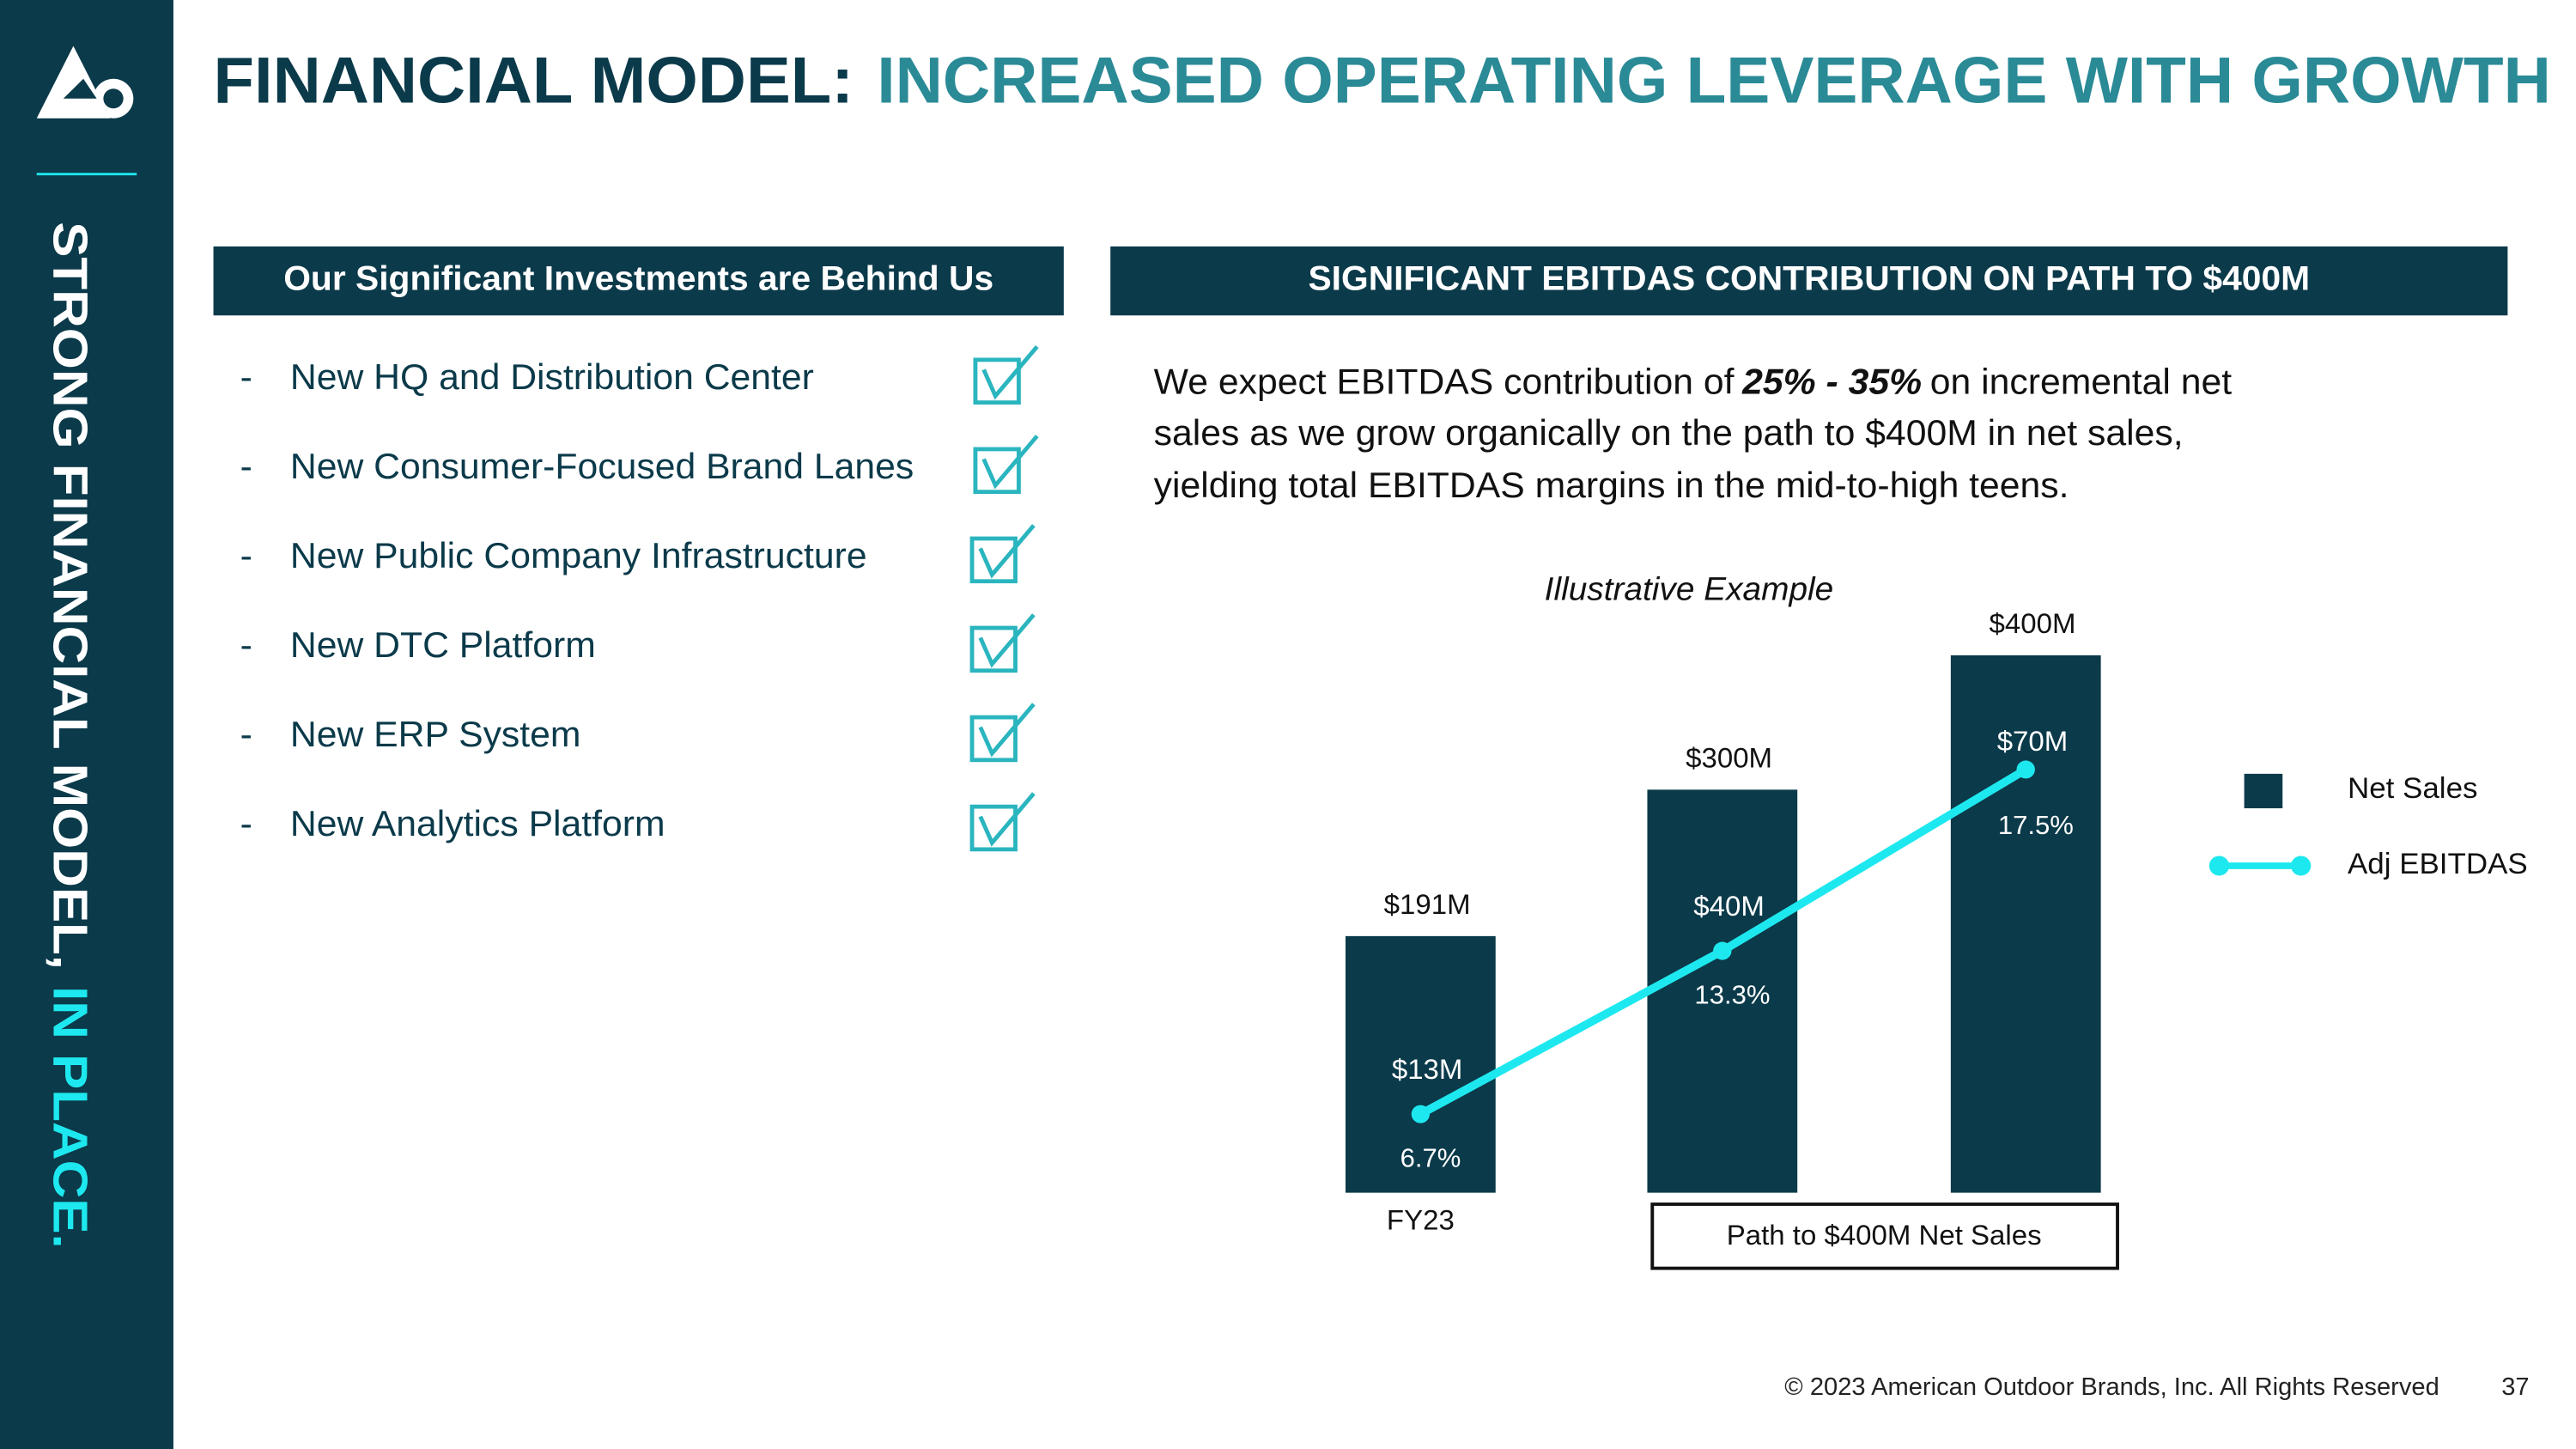 The height and width of the screenshot is (1449, 2576). What do you see at coordinates (443, 644) in the screenshot?
I see `list-item: New DTC Platform` at bounding box center [443, 644].